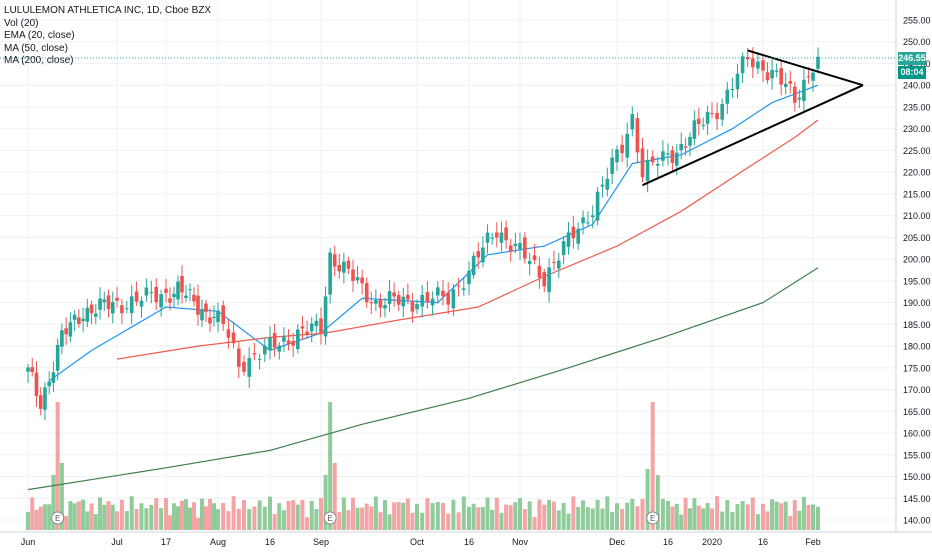  What do you see at coordinates (117, 542) in the screenshot?
I see `x-tick-label: Jul` at bounding box center [117, 542].